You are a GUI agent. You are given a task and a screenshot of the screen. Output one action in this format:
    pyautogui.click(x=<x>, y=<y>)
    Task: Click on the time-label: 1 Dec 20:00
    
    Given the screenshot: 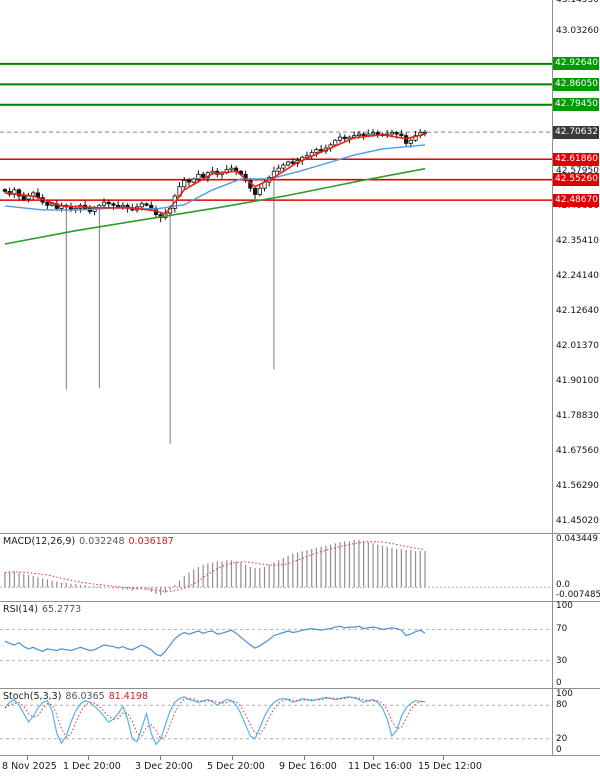 What is the action you would take?
    pyautogui.click(x=92, y=766)
    